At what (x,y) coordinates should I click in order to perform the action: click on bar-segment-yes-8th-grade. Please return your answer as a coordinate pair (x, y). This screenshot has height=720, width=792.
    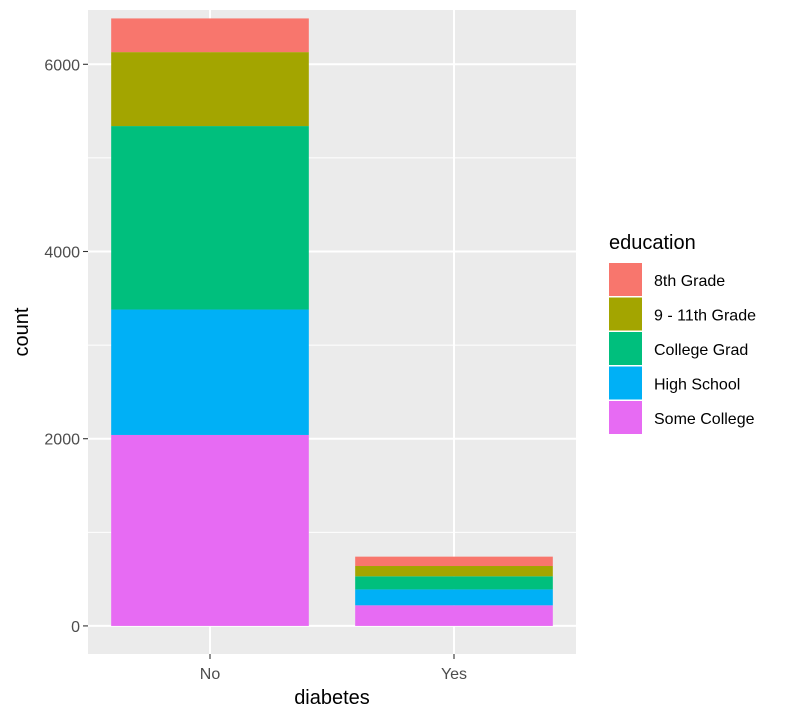
    Looking at the image, I should click on (454, 561).